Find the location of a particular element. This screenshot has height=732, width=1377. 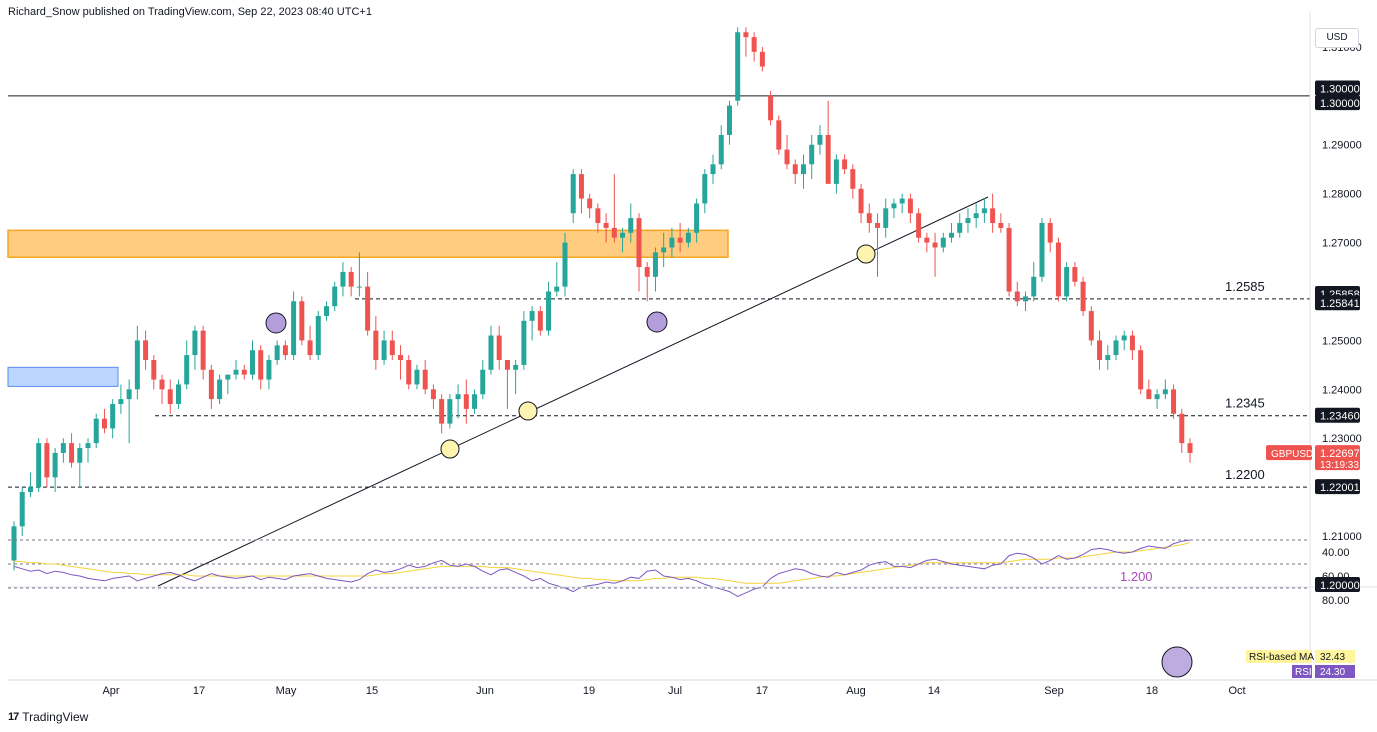

time-tick: Jun is located at coordinates (485, 691).